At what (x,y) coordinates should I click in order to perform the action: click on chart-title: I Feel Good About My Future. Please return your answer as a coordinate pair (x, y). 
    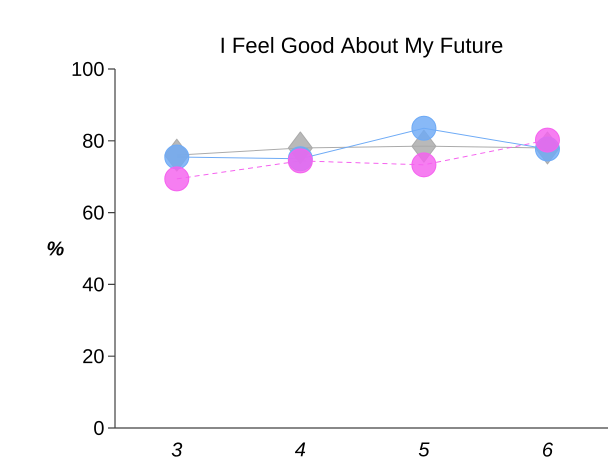
    Looking at the image, I should click on (362, 47).